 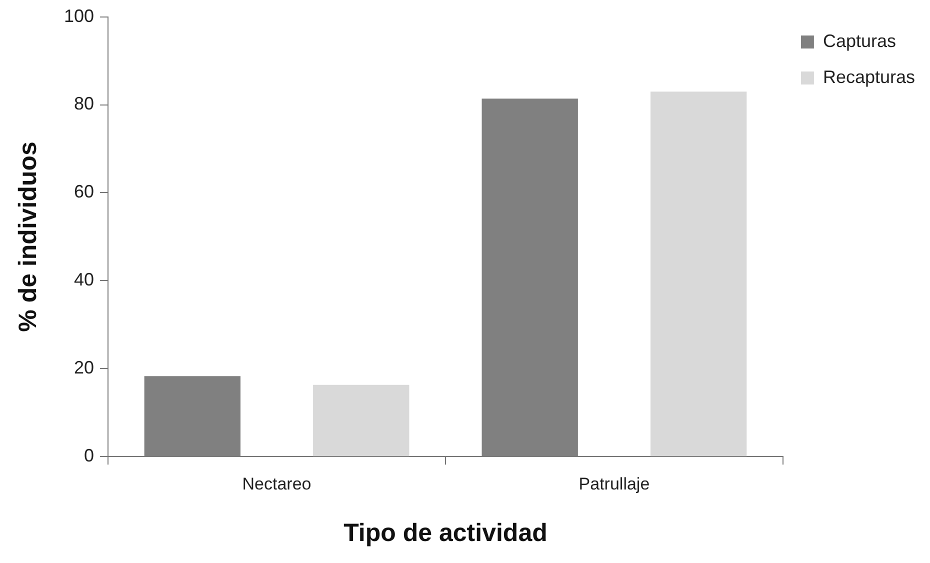 I want to click on y-tick-label: 60, so click(x=84, y=192).